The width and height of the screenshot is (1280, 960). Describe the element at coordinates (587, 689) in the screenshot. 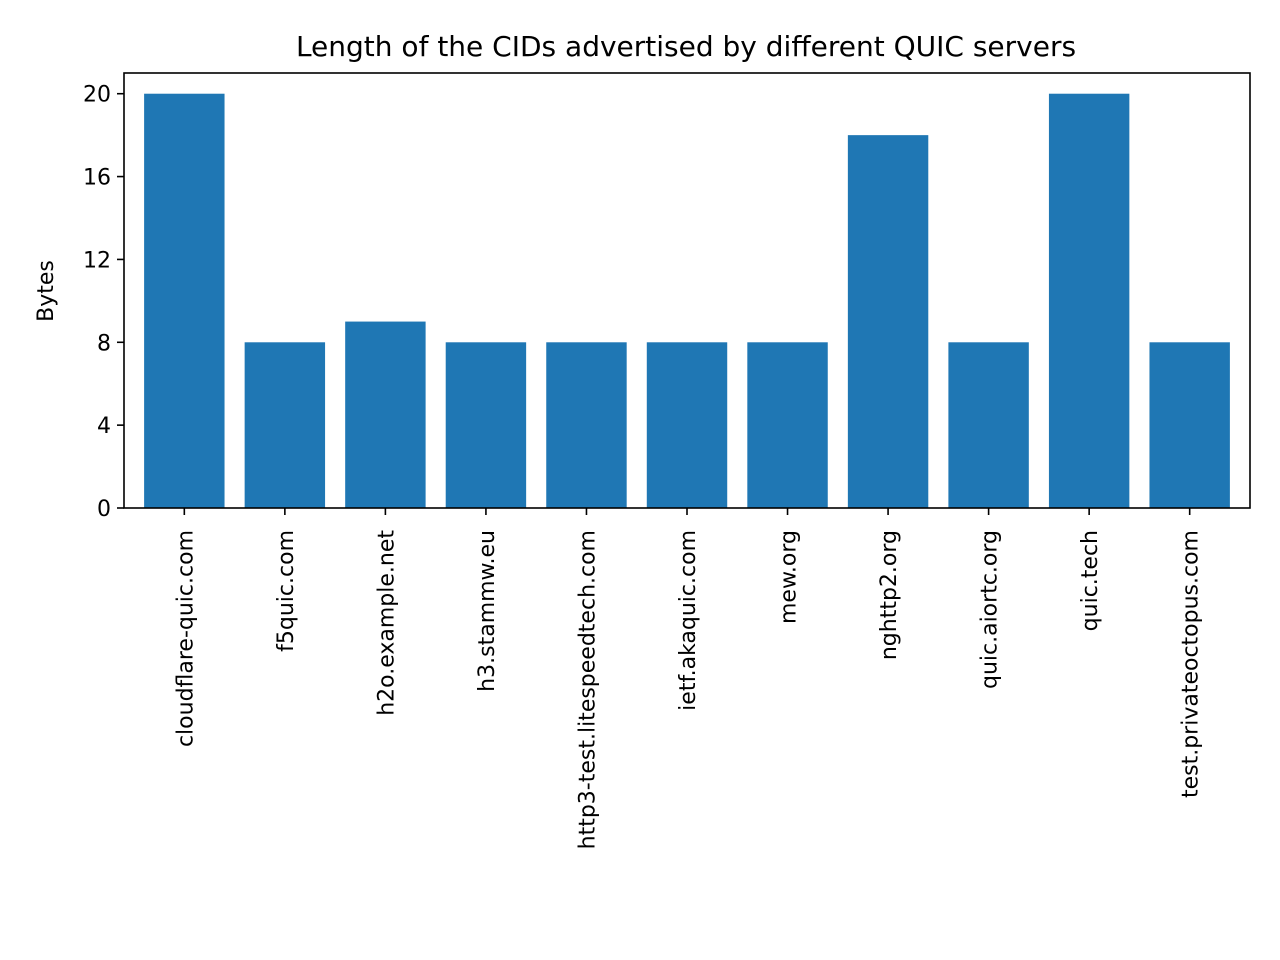

I see `x-tick-label: http3-test.litespeedtech.com` at that location.